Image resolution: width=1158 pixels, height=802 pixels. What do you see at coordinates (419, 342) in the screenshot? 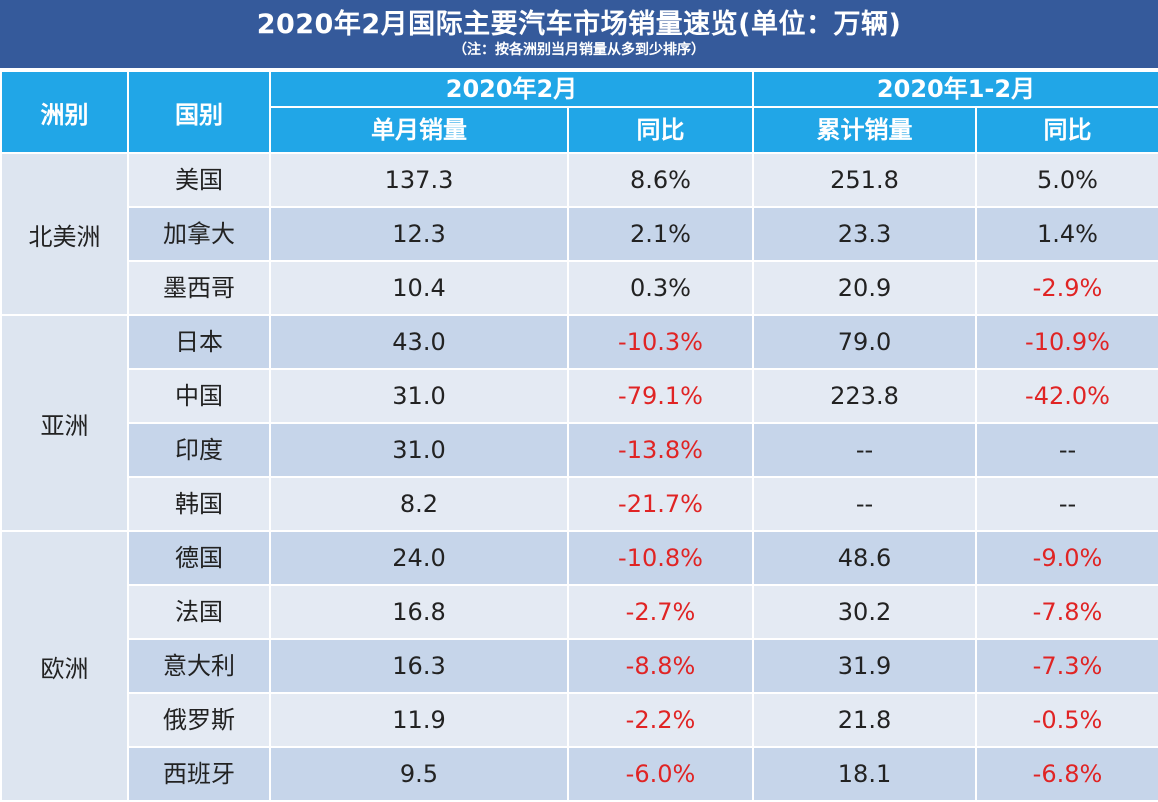
I see `monthly-sales-cell: 43.0` at bounding box center [419, 342].